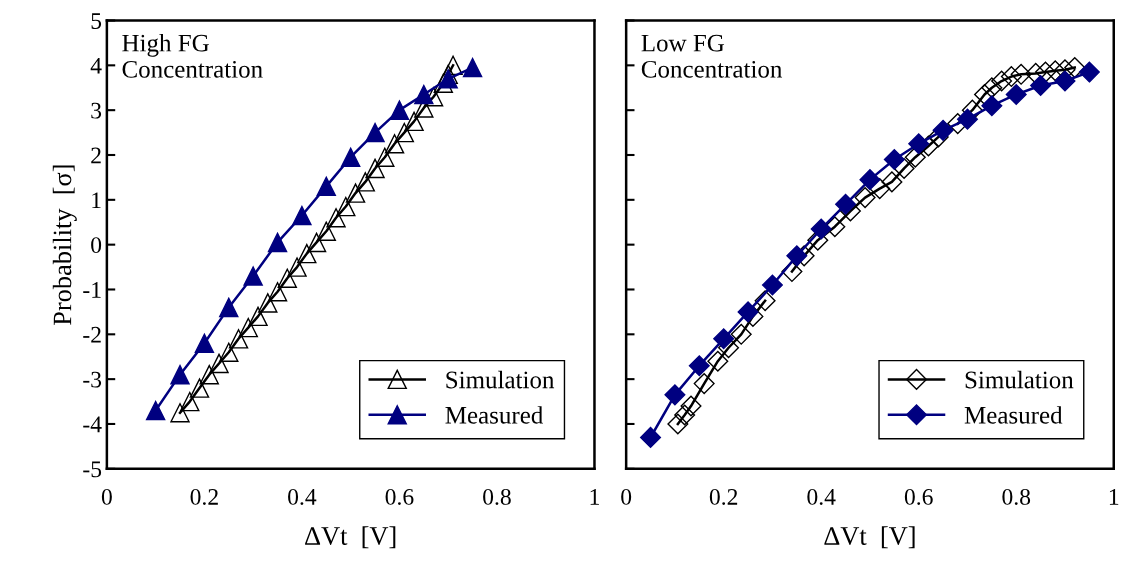 The height and width of the screenshot is (586, 1125). What do you see at coordinates (192, 55) in the screenshot?
I see `annotation: High FG Concentration` at bounding box center [192, 55].